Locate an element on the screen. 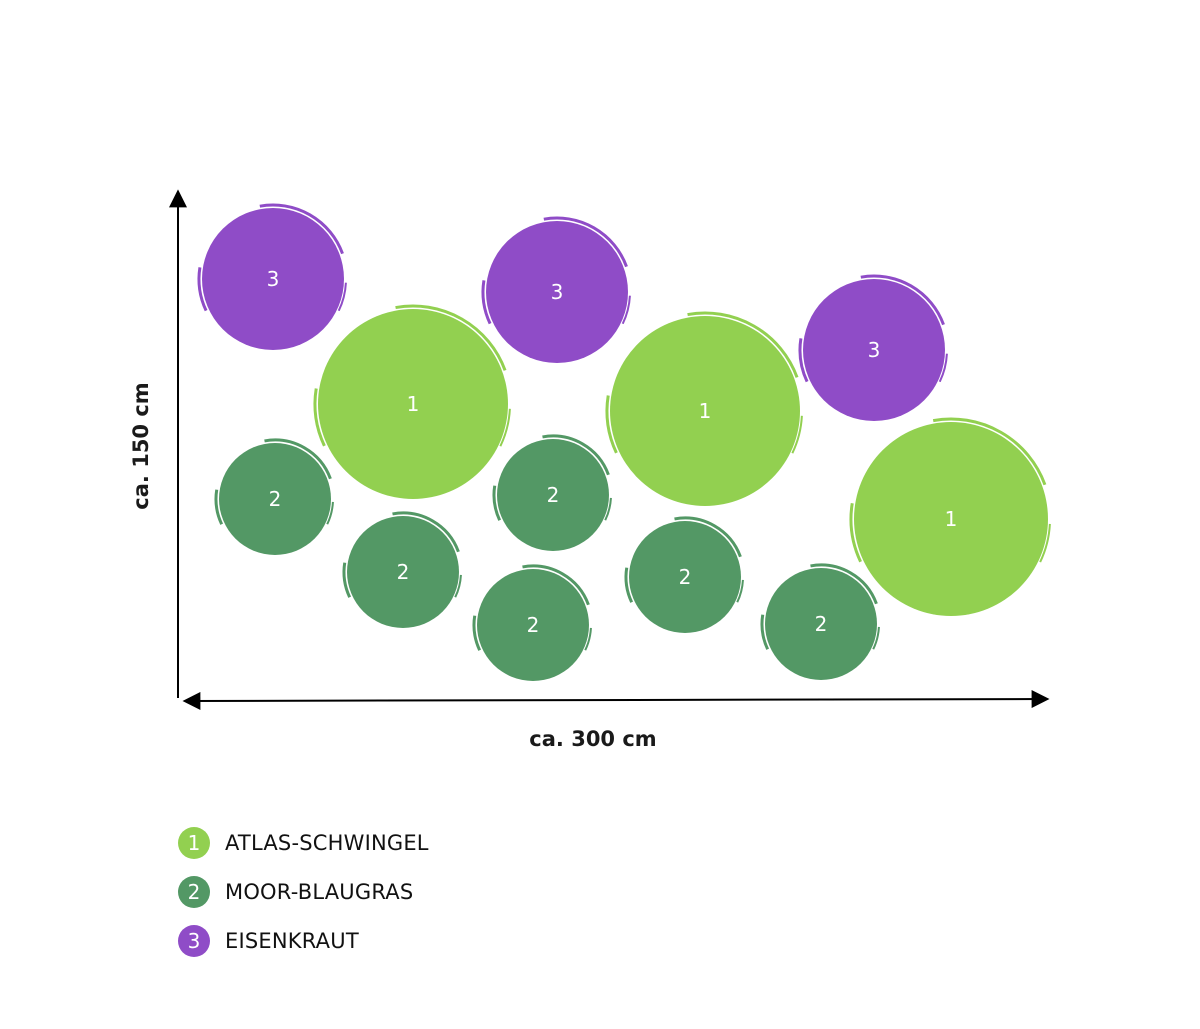  legend-item-moor-blaugras: 2 MOOR-BLAUGRAS is located at coordinates (378, 891).